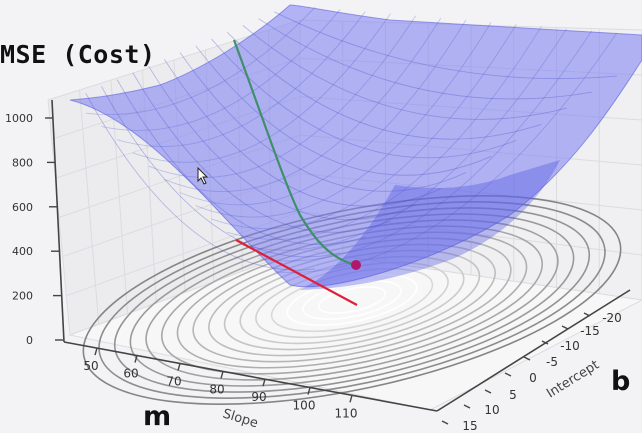 Image resolution: width=642 pixels, height=433 pixels. What do you see at coordinates (552, 362) in the screenshot?
I see `intercept-tick-label: -5` at bounding box center [552, 362].